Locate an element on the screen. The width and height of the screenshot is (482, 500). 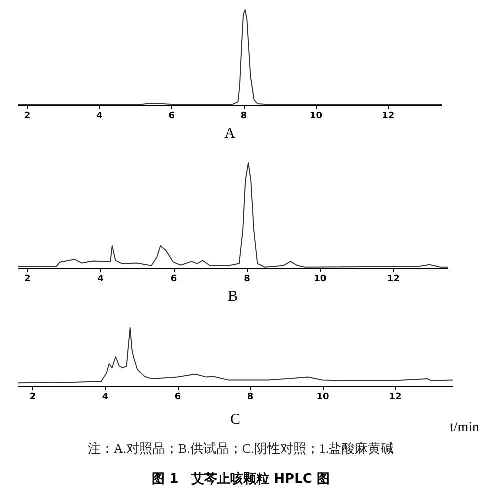
x-axis-title: t/min is located at coordinates (465, 428).